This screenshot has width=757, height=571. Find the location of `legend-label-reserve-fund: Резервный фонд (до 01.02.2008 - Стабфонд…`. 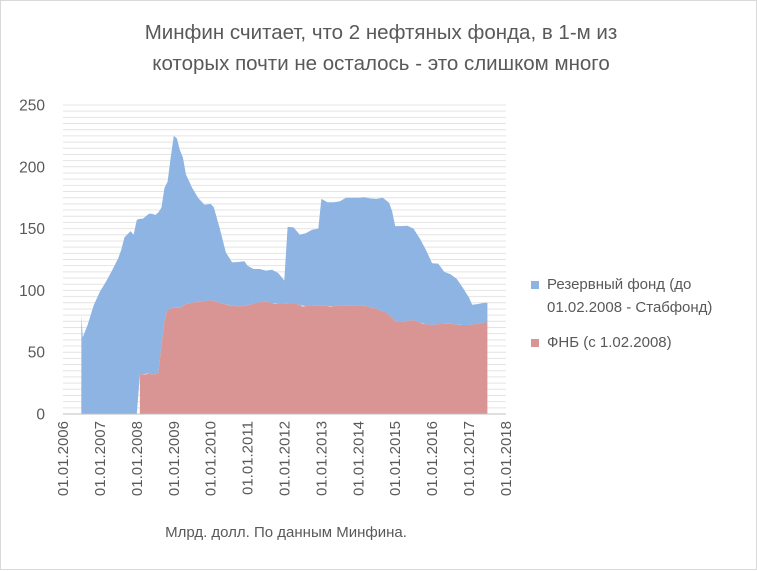

legend-label-reserve-fund: Резервный фонд (до 01.02.2008 - Стабфонд… is located at coordinates (630, 296).